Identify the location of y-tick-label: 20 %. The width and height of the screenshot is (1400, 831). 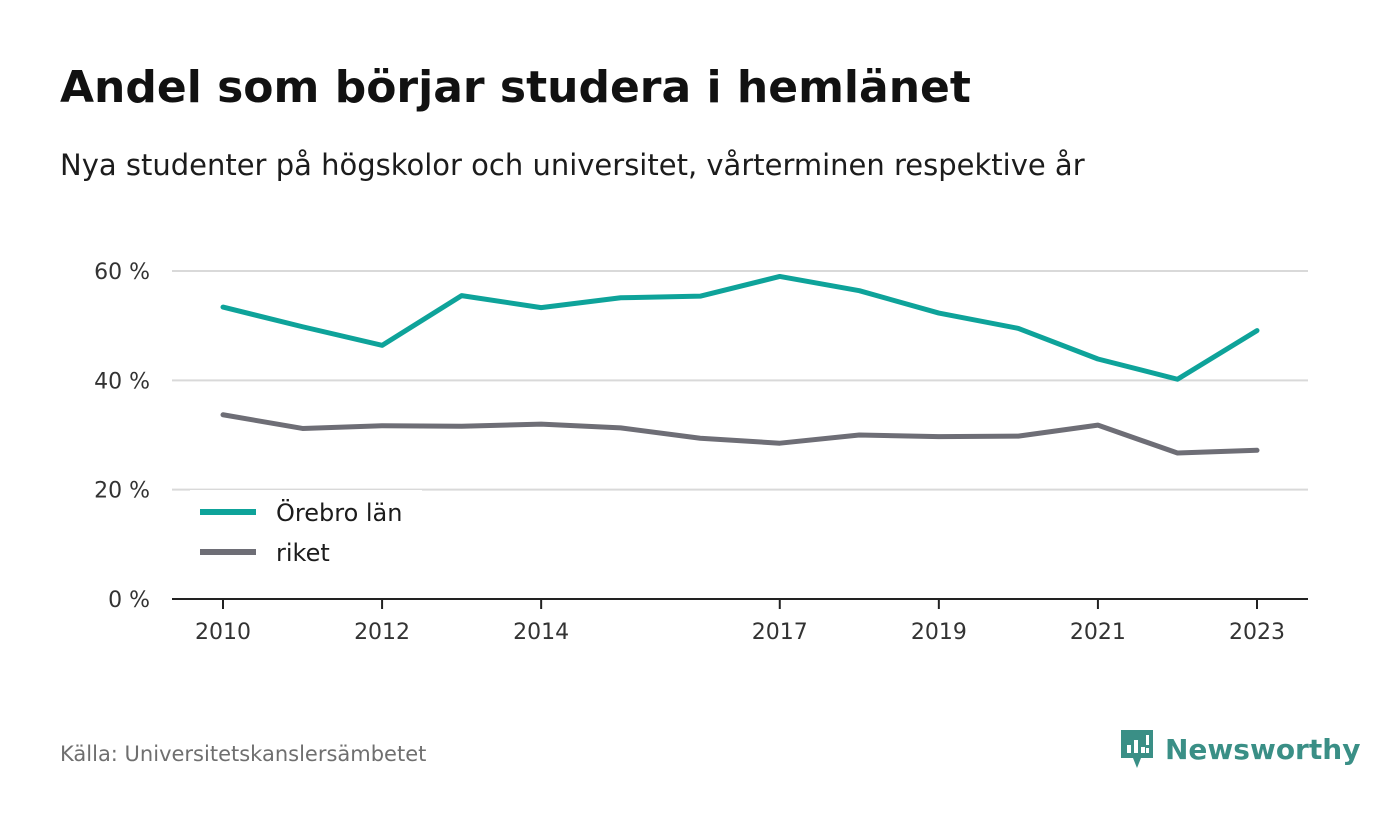
(122, 491).